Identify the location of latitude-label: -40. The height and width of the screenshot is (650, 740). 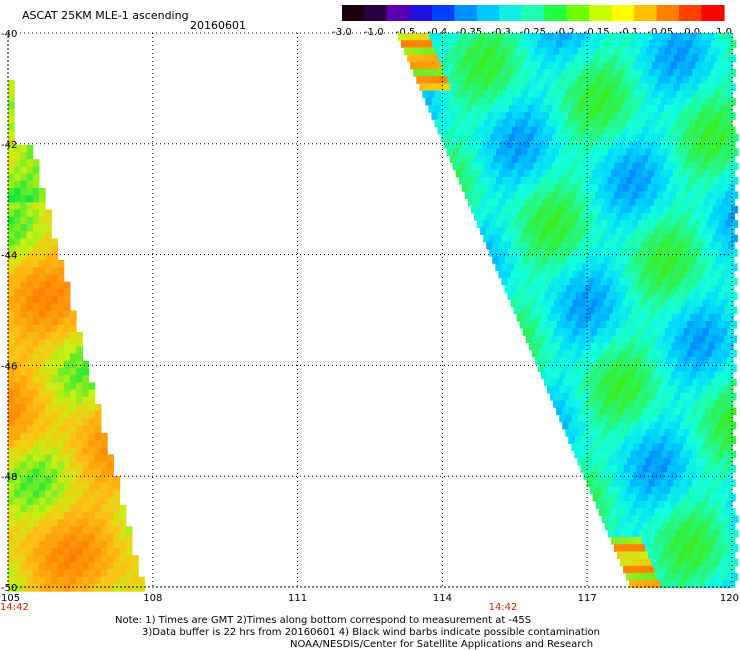
(9, 34).